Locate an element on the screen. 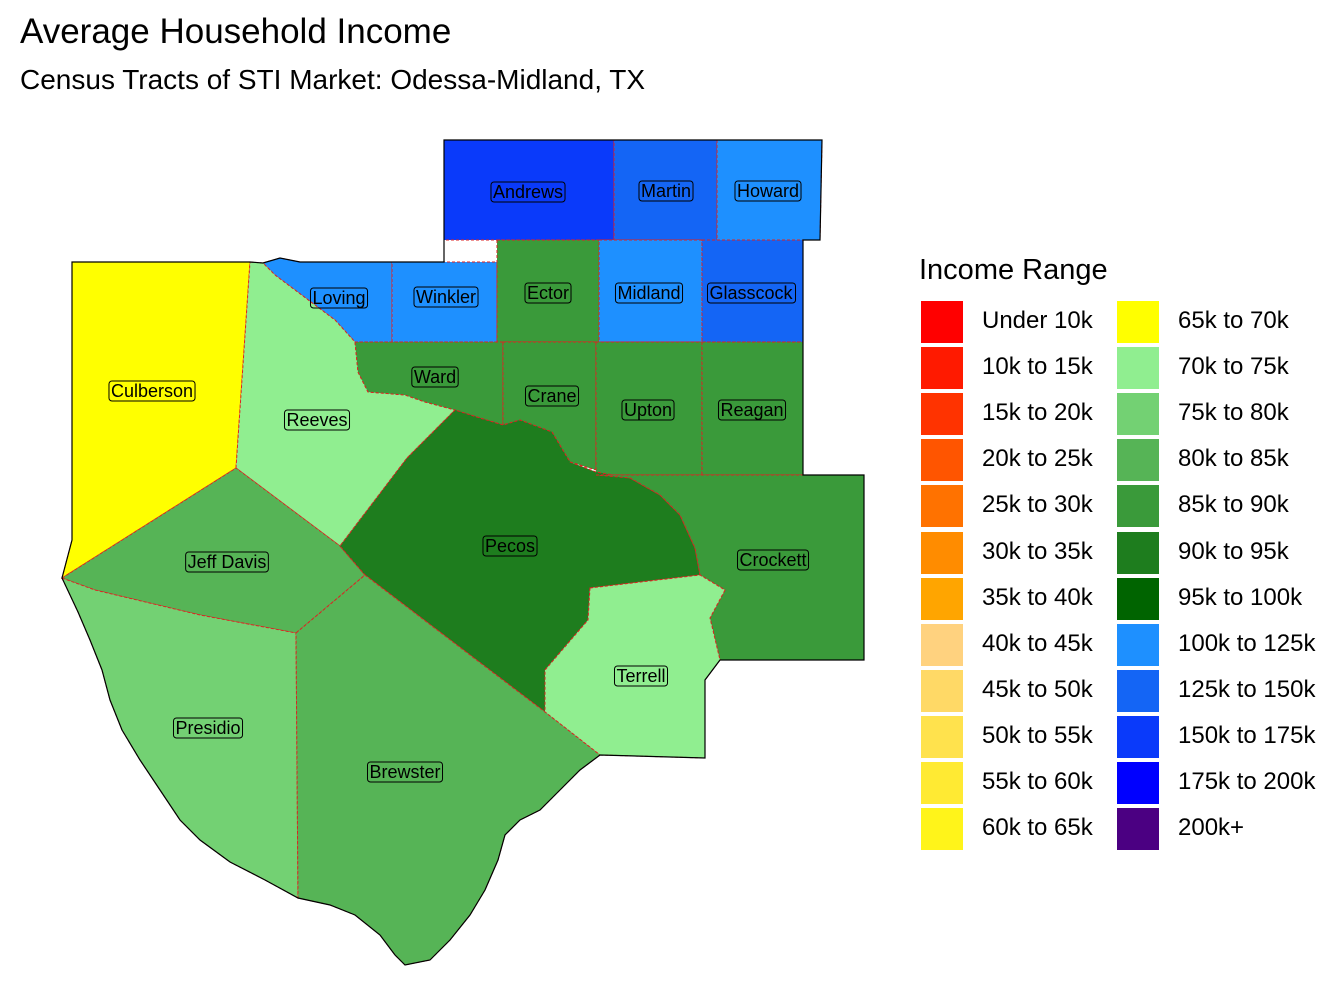 The image size is (1344, 1008). legend-item: 200k+ is located at coordinates (1220, 828).